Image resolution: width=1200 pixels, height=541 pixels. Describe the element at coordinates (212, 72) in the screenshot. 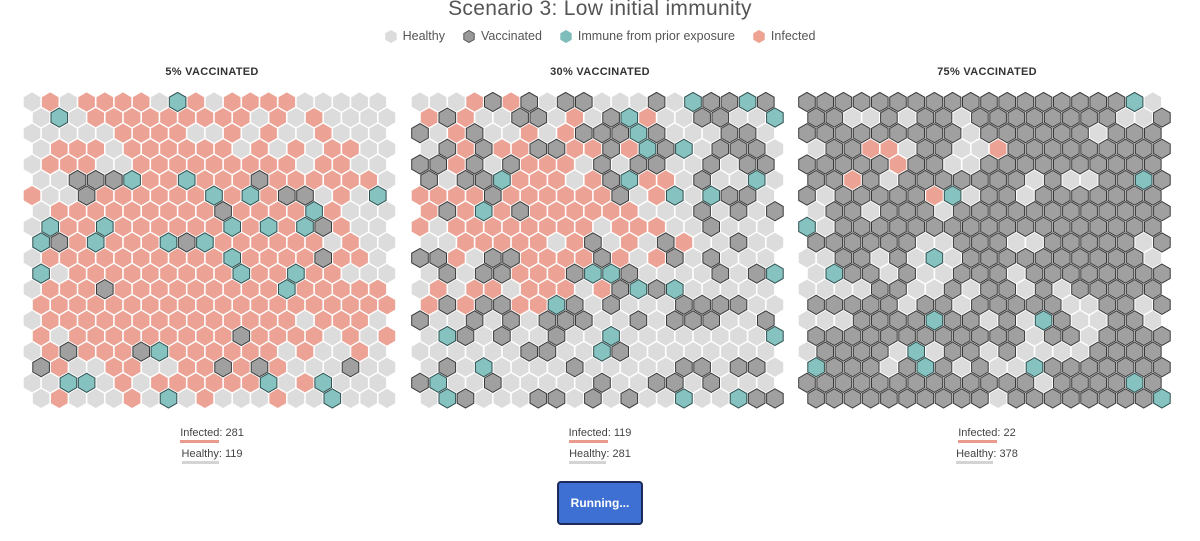

I see `panel-title: 5% VACCINATED` at that location.